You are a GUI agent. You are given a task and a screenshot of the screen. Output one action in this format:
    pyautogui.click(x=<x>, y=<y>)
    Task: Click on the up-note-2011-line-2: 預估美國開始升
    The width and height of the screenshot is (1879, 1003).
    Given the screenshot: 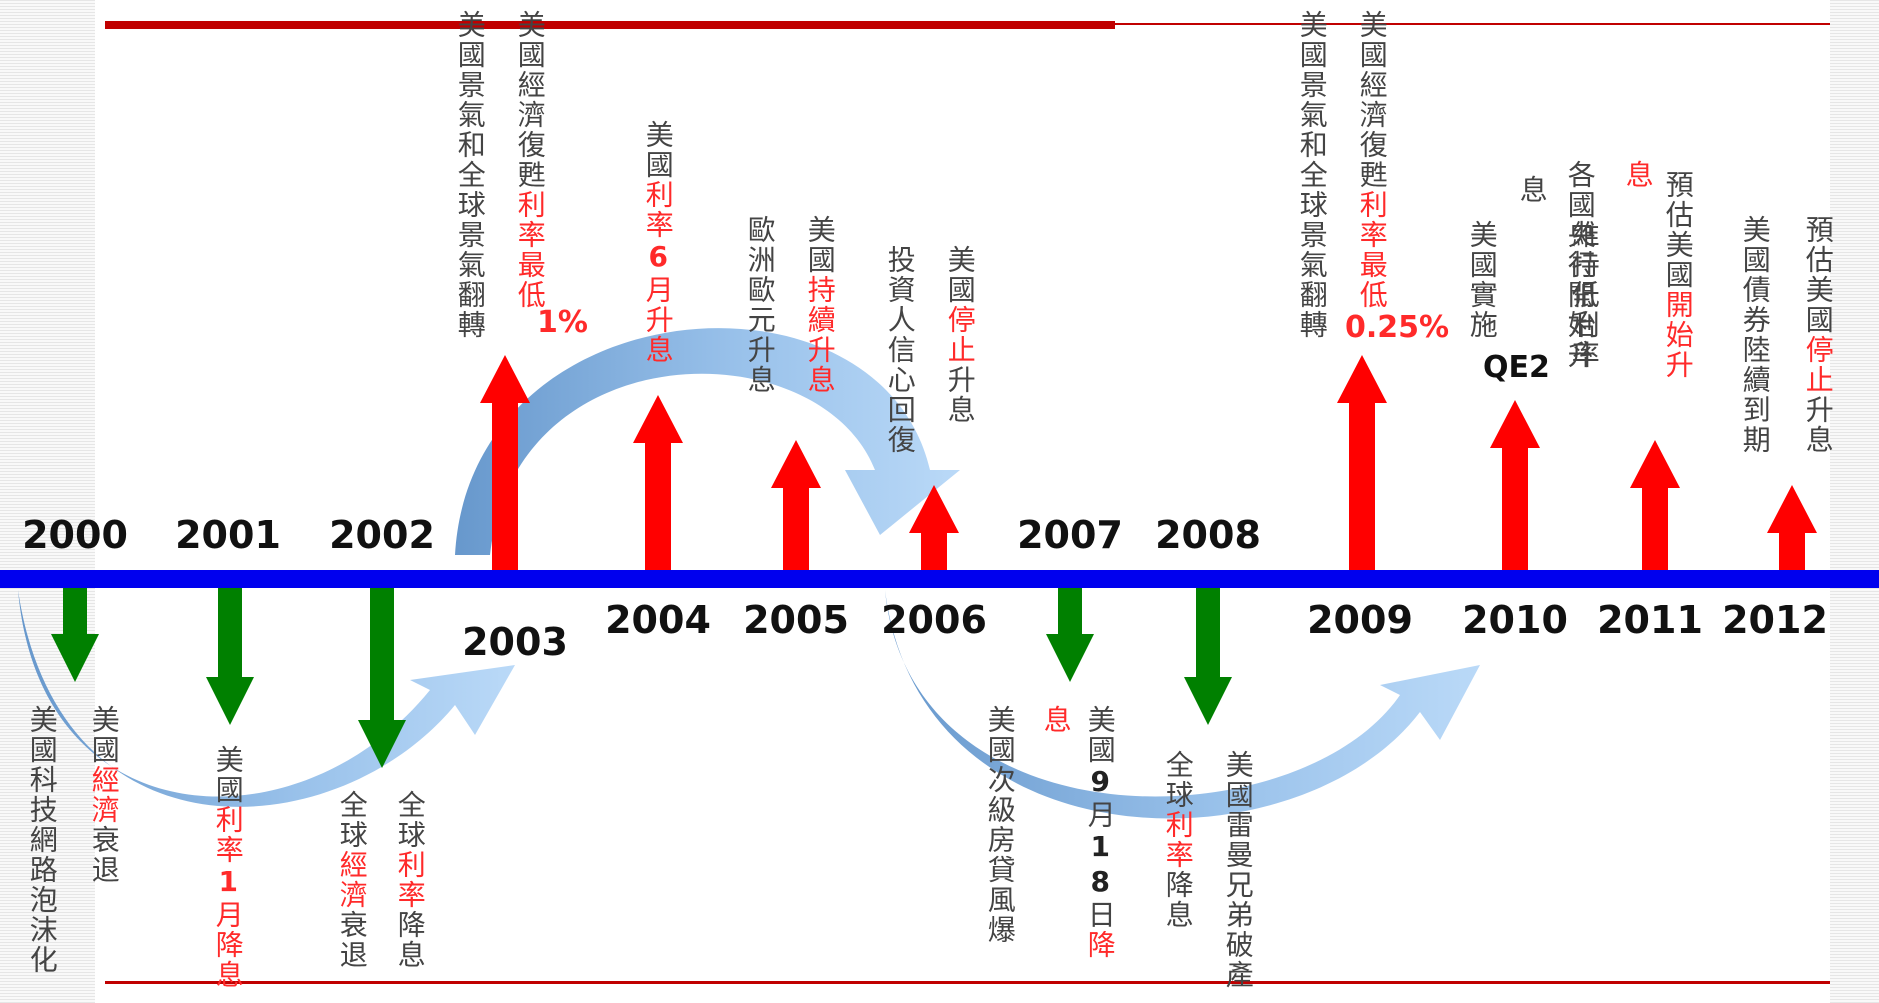 What is the action you would take?
    pyautogui.click(x=1678, y=275)
    